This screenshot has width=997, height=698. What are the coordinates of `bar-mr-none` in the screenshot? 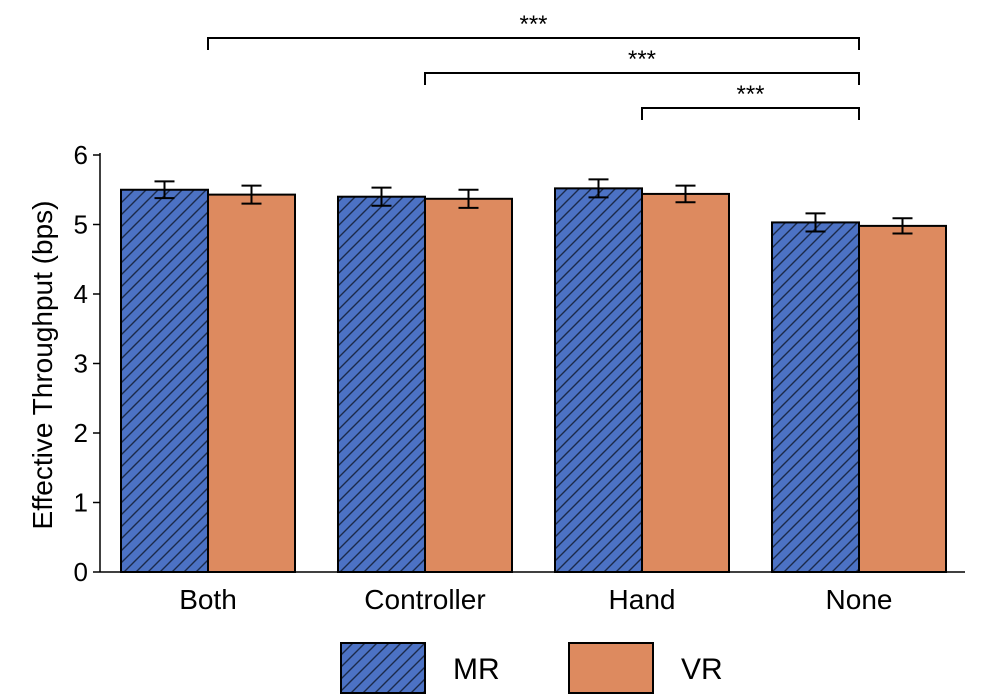 It's located at (815, 397).